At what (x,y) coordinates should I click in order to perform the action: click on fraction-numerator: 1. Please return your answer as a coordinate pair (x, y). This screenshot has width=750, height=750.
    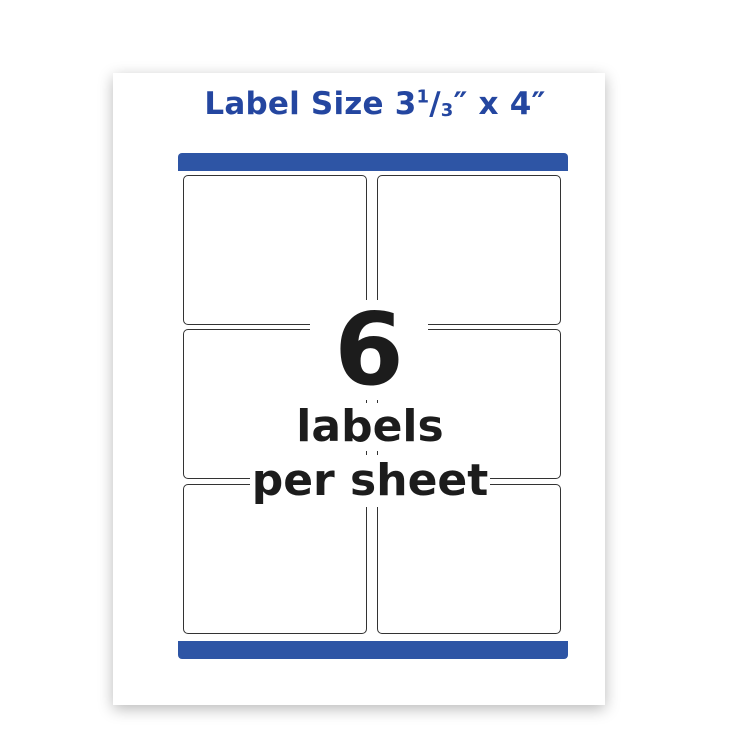
    Looking at the image, I should click on (423, 97).